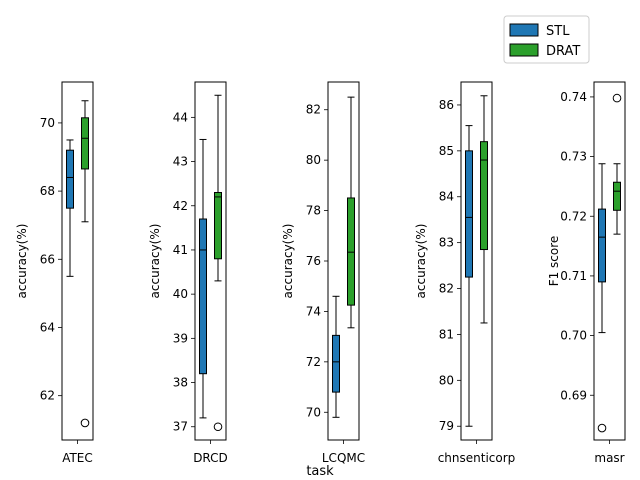  Describe the element at coordinates (558, 31) in the screenshot. I see `legend-label-stl: STL` at that location.